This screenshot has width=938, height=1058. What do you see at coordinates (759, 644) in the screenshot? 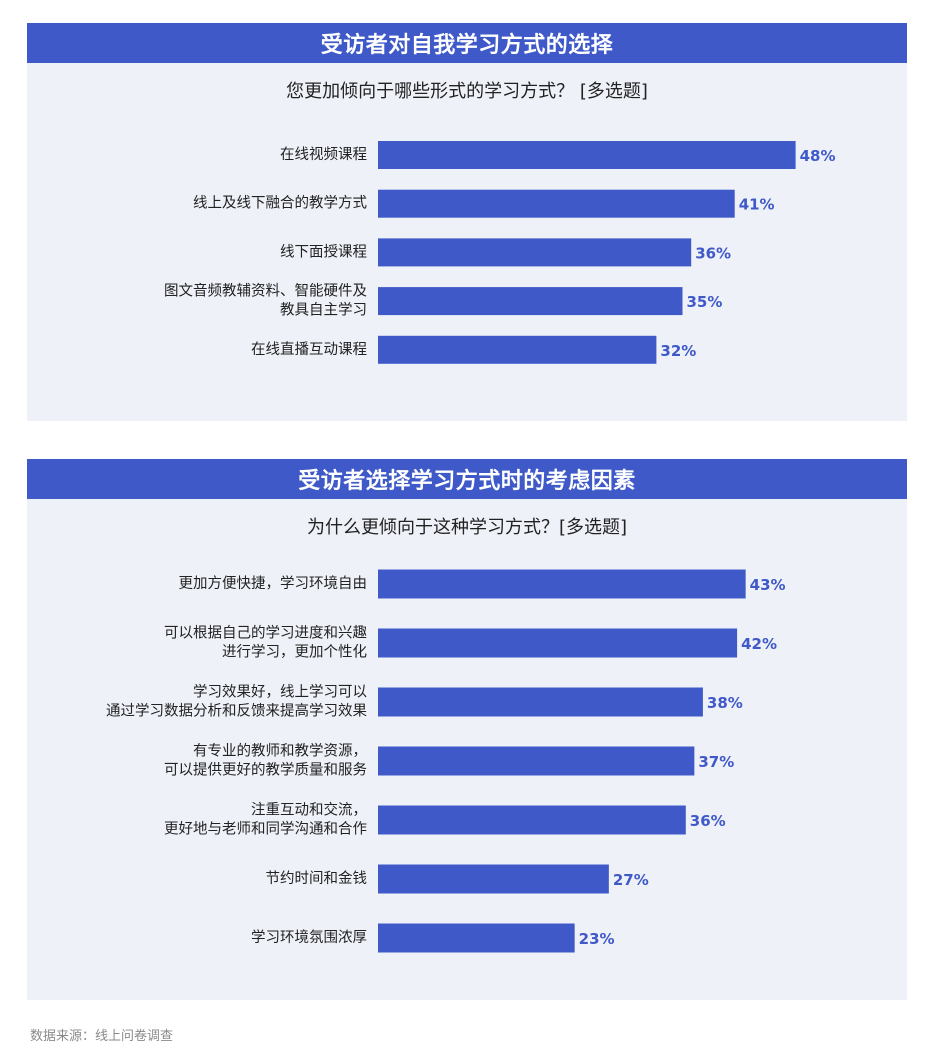
I see `value-label: 42%` at bounding box center [759, 644].